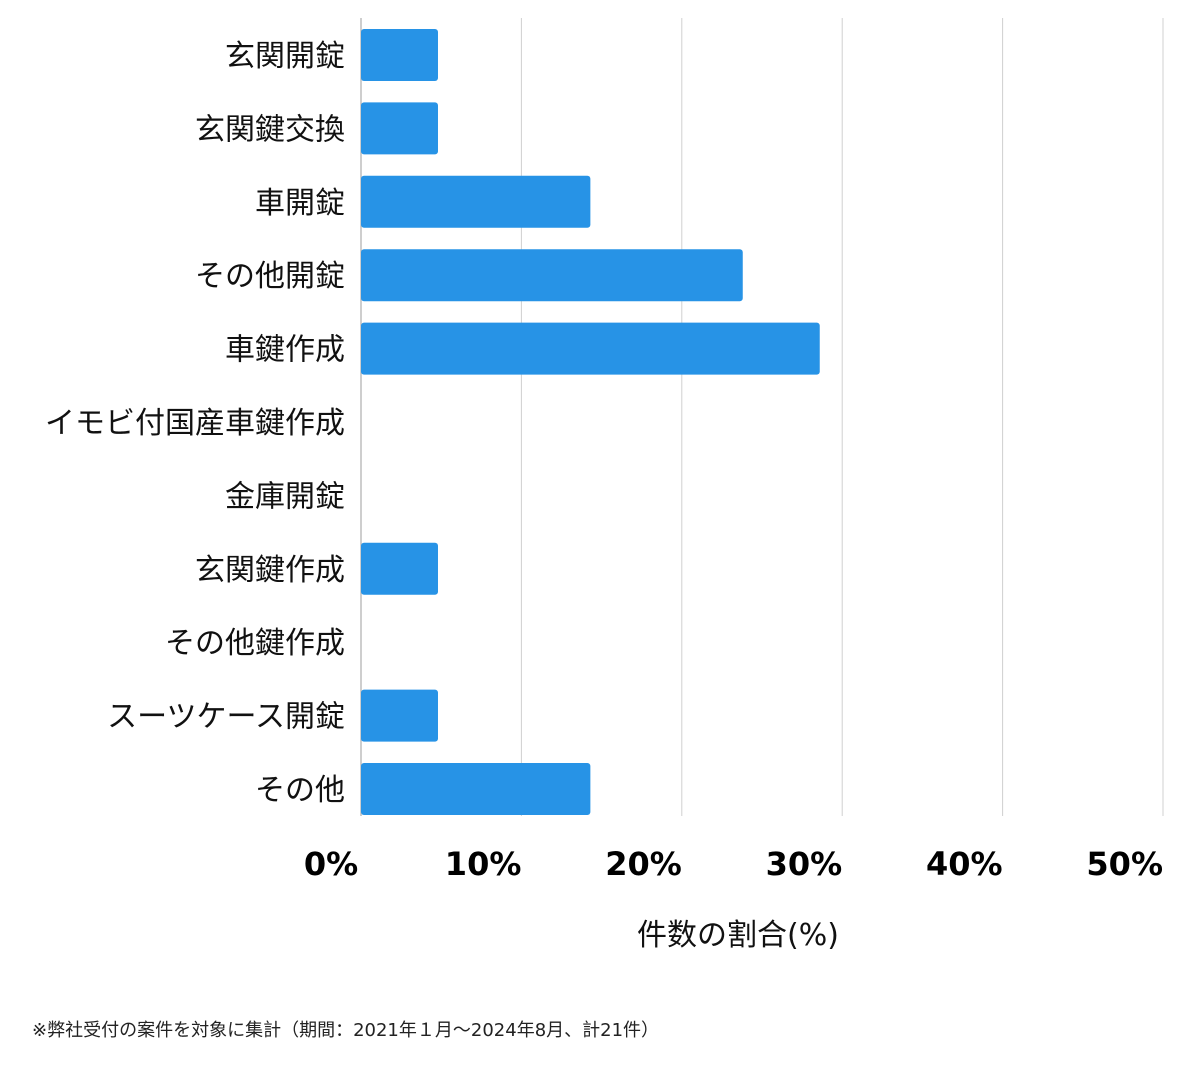 The width and height of the screenshot is (1200, 1069). I want to click on category-label: 玄関鍵交換, so click(270, 129).